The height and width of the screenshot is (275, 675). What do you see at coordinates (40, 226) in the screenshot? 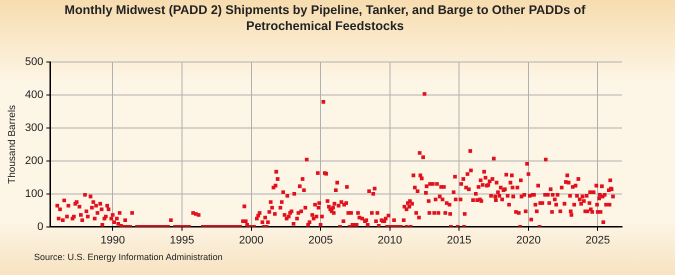
I see `y-tick-label: 0` at bounding box center [40, 226].